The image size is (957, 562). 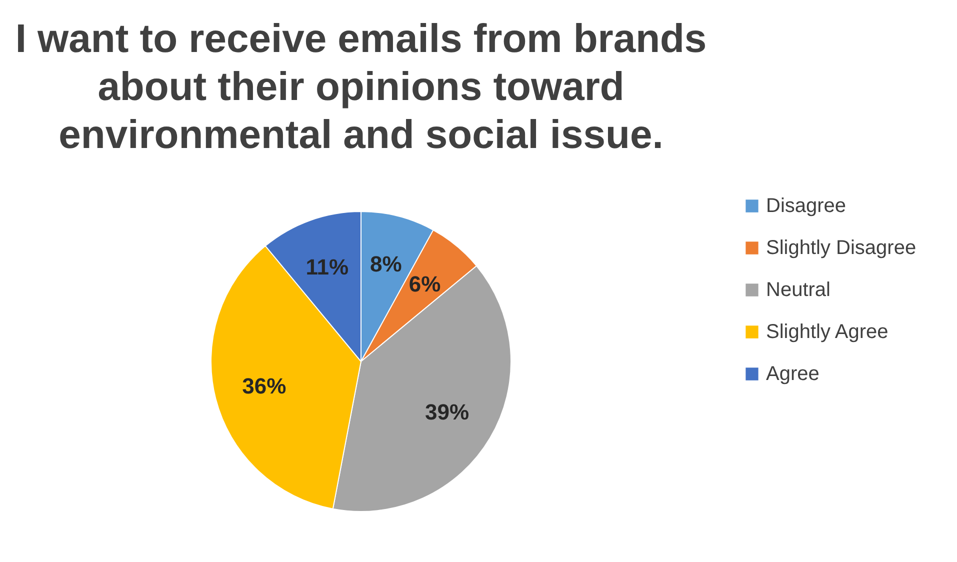 I want to click on legend-label: Neutral, so click(x=798, y=290).